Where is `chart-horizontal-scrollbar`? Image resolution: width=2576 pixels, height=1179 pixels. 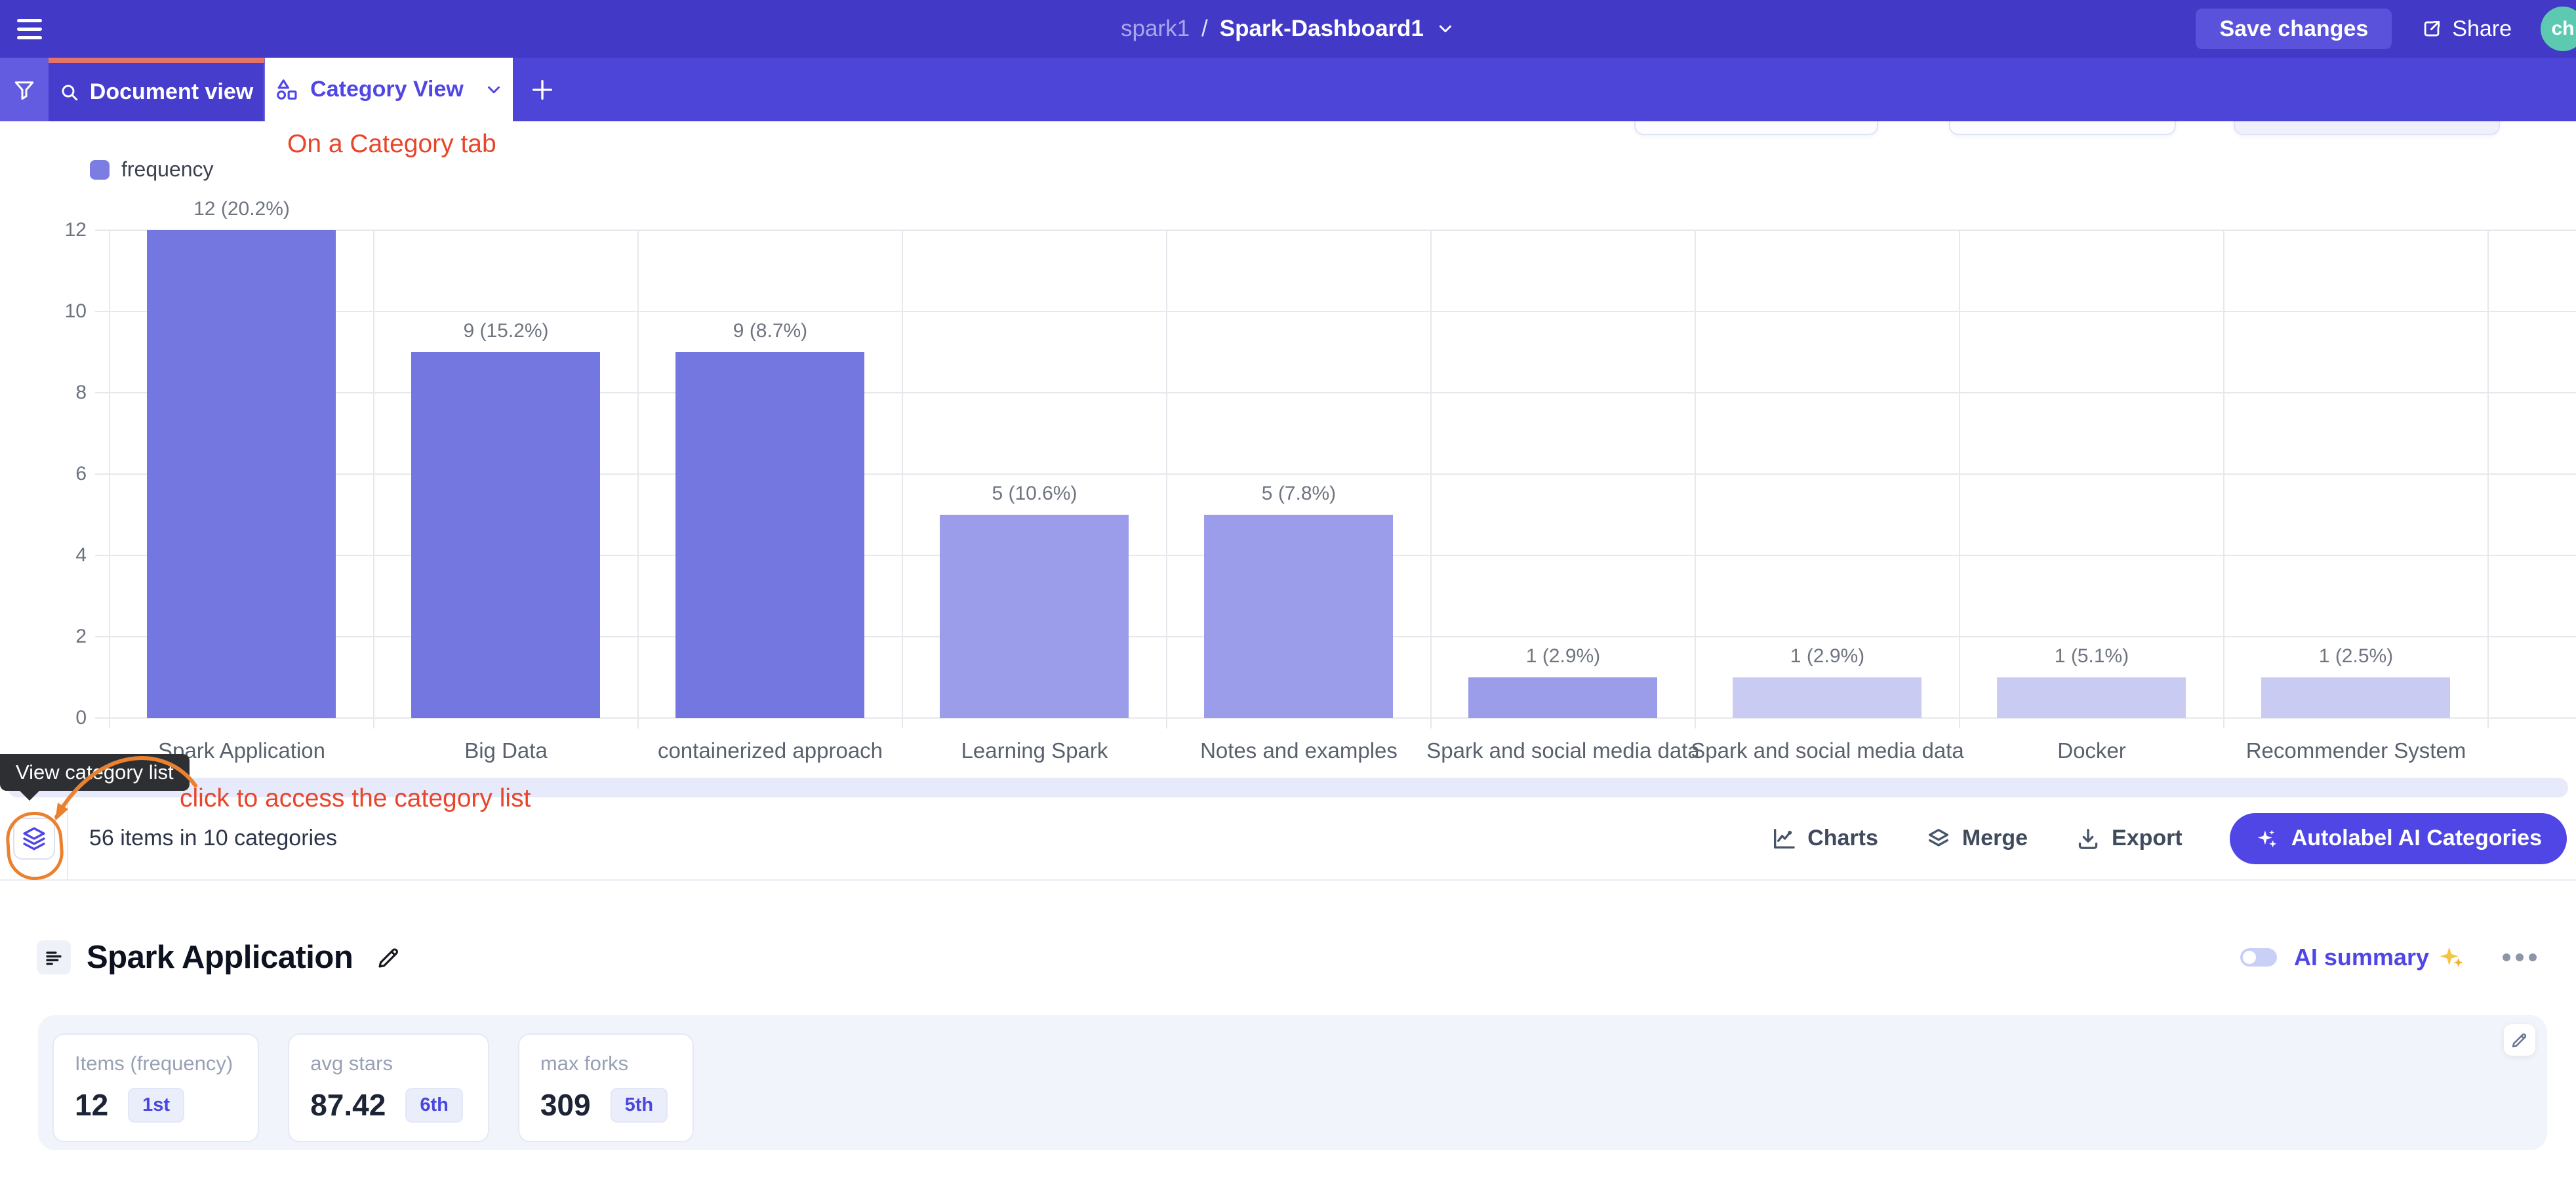
chart-horizontal-scrollbar is located at coordinates (1288, 787).